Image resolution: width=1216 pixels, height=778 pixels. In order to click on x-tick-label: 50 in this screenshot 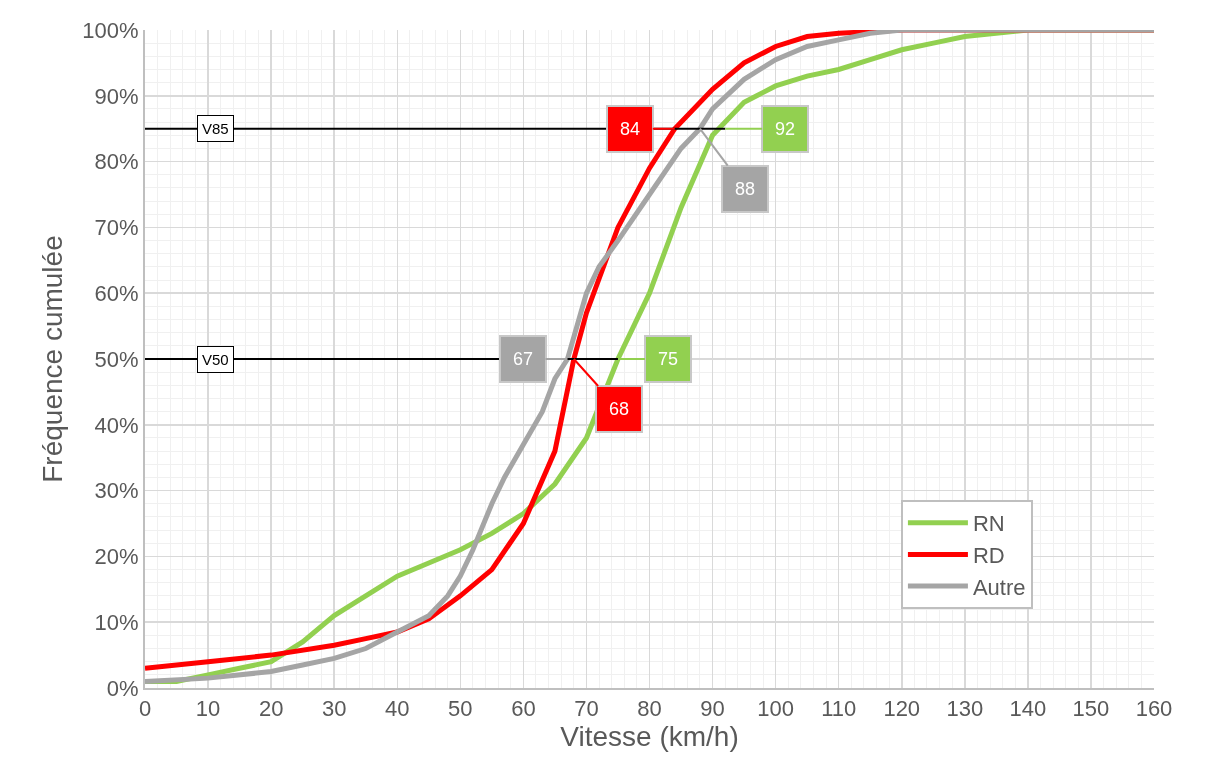, I will do `click(460, 709)`.